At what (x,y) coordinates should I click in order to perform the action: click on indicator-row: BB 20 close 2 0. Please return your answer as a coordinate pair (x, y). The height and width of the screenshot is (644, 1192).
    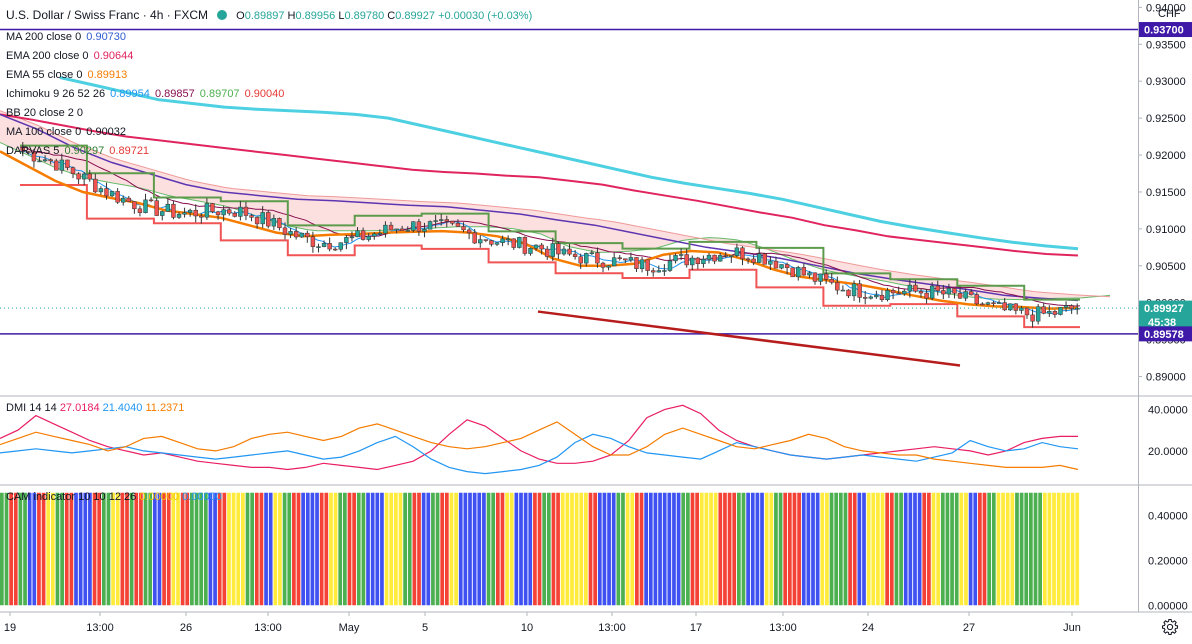
    Looking at the image, I should click on (269, 113).